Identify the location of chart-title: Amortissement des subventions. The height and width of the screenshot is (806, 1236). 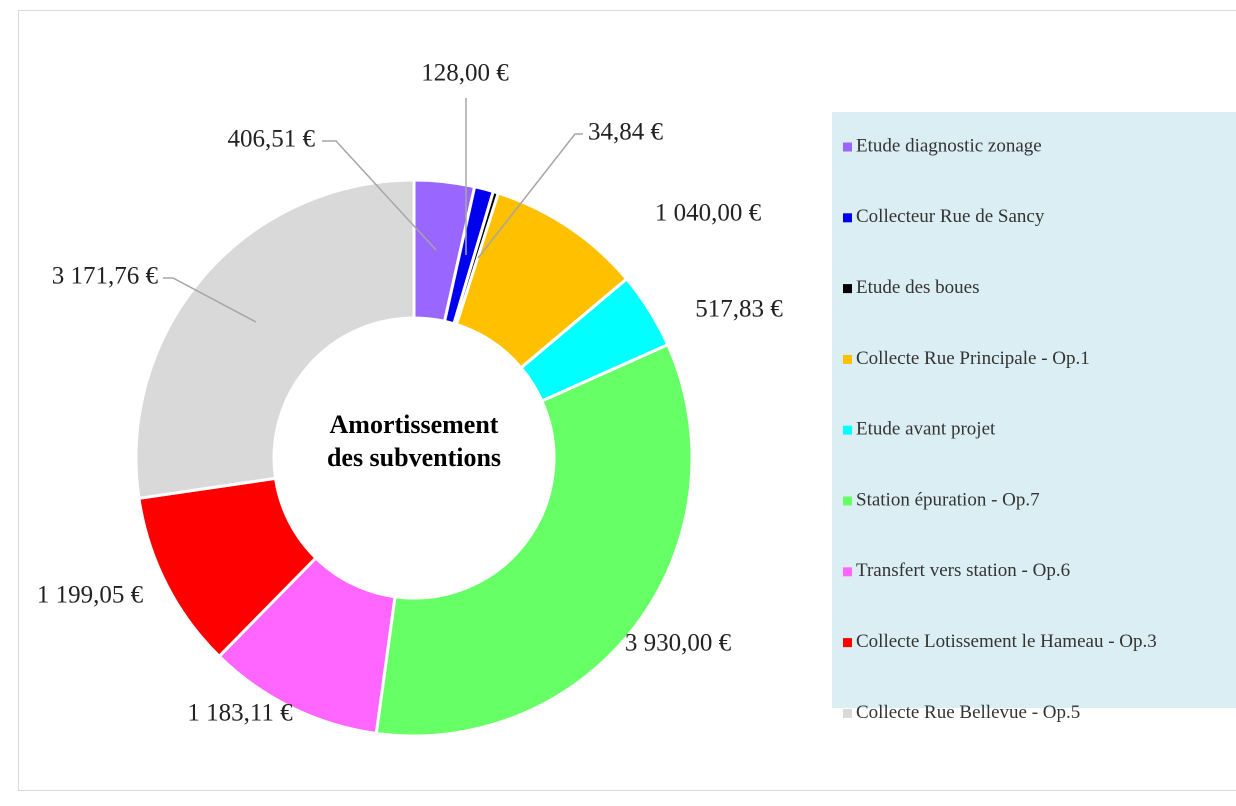
(414, 441).